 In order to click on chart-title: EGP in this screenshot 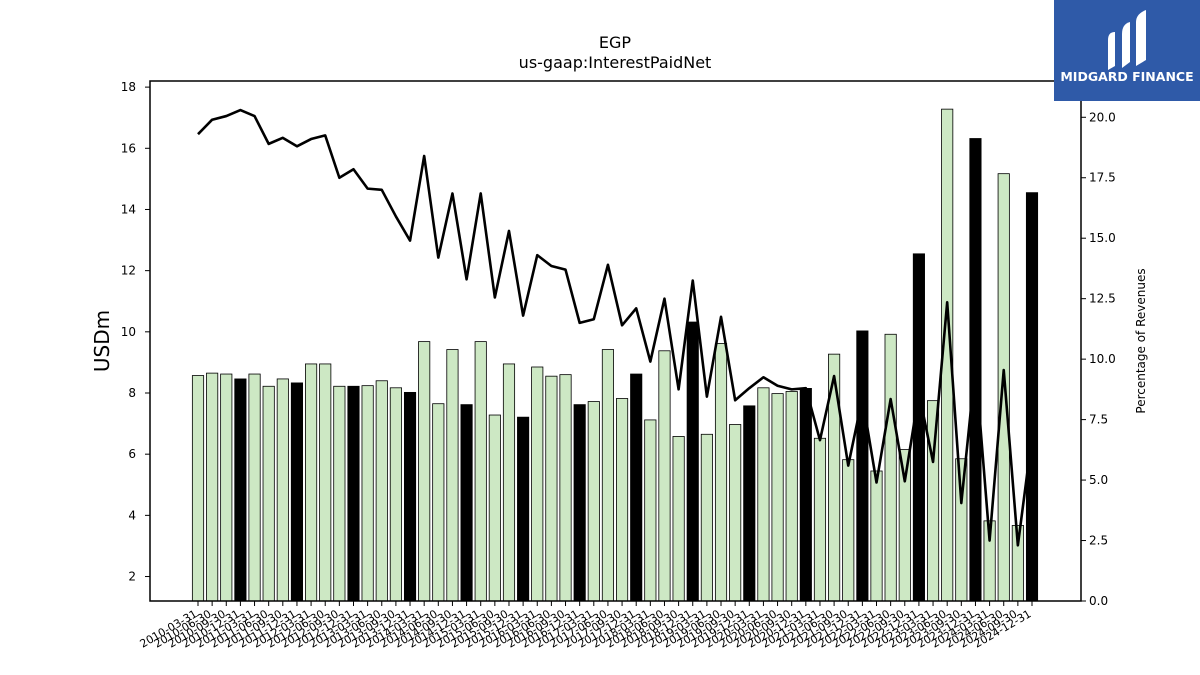, I will do `click(615, 42)`.